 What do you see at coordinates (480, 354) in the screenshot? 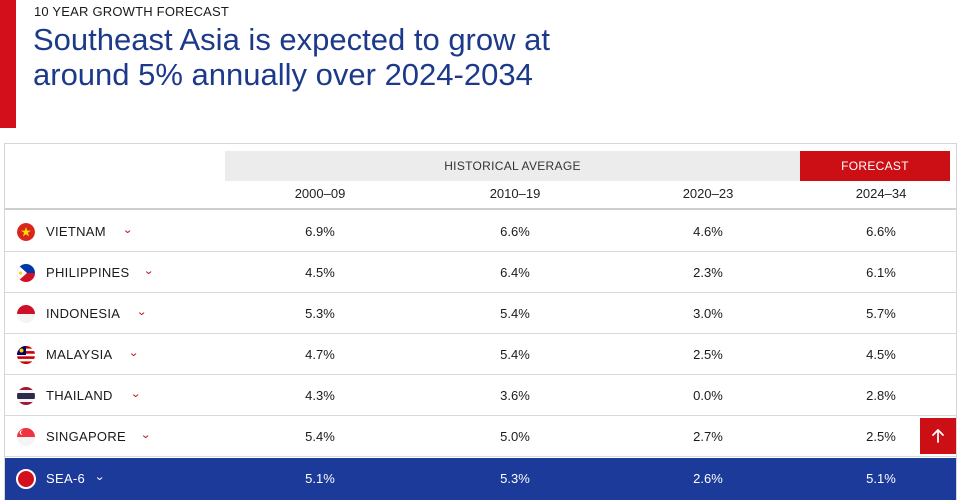
I see `table-row-malaysia: MALAYSIA ⌄ 4.7% 5.4% 2.5% 4.5%` at bounding box center [480, 354].